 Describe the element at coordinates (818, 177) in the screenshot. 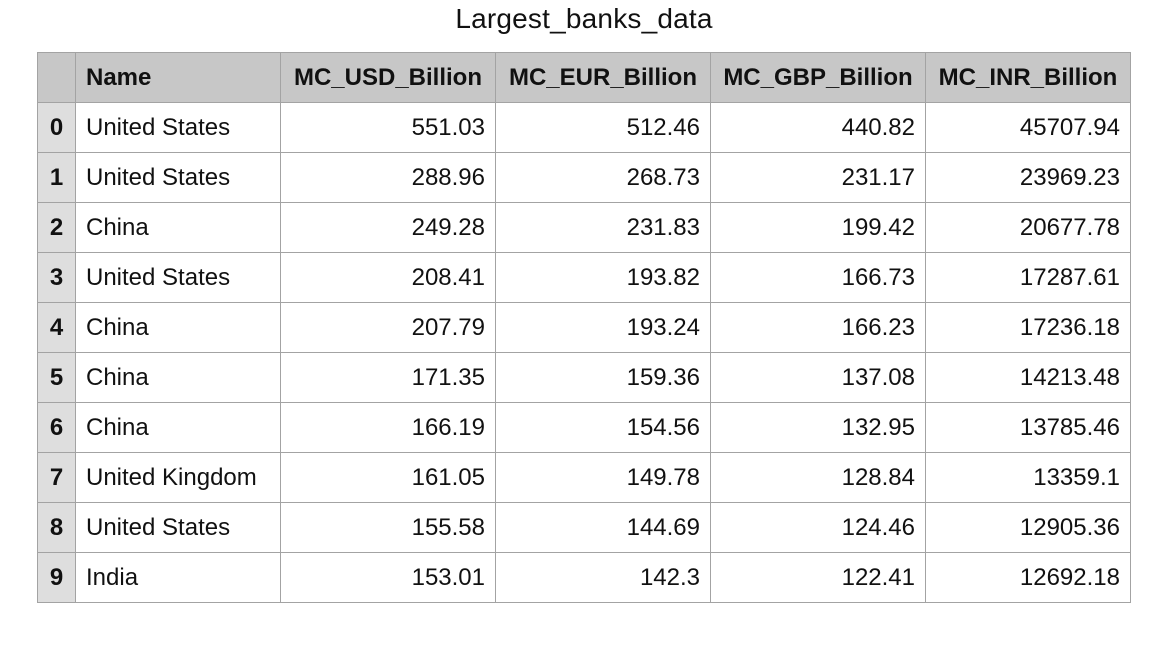

I see `gbp-cell: 231.17` at that location.